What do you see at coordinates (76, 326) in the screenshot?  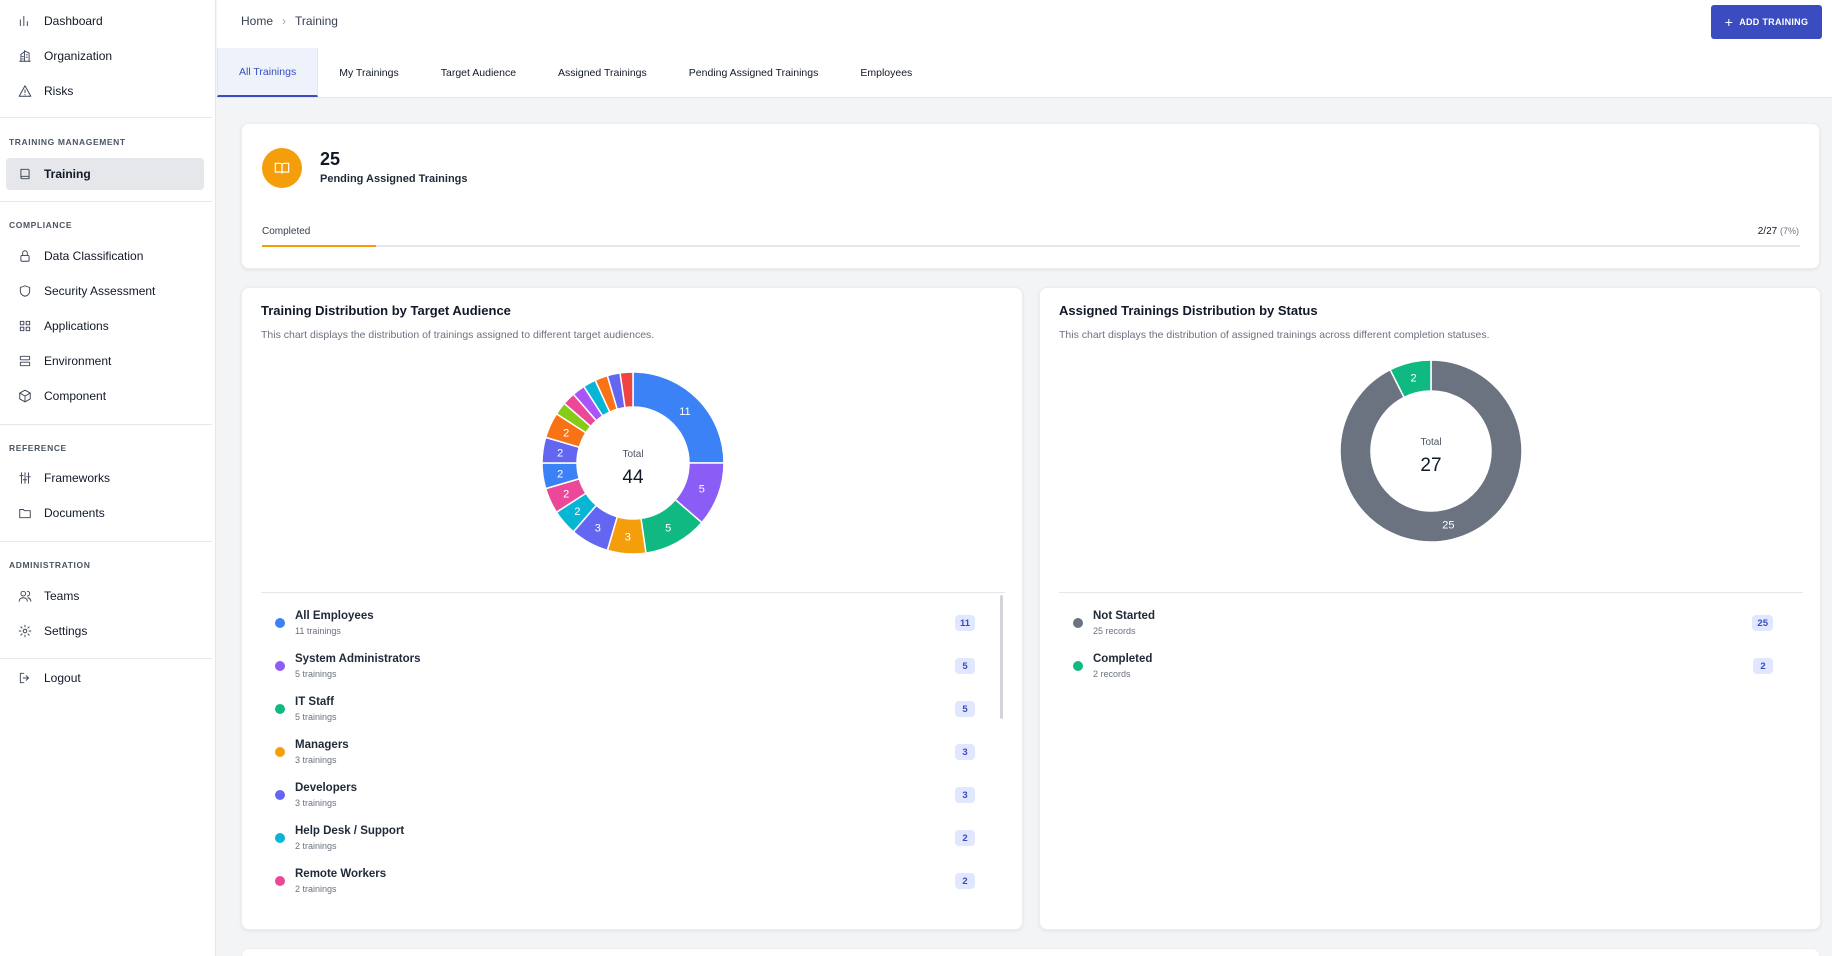 I see `sidebar-item-label: Applications` at bounding box center [76, 326].